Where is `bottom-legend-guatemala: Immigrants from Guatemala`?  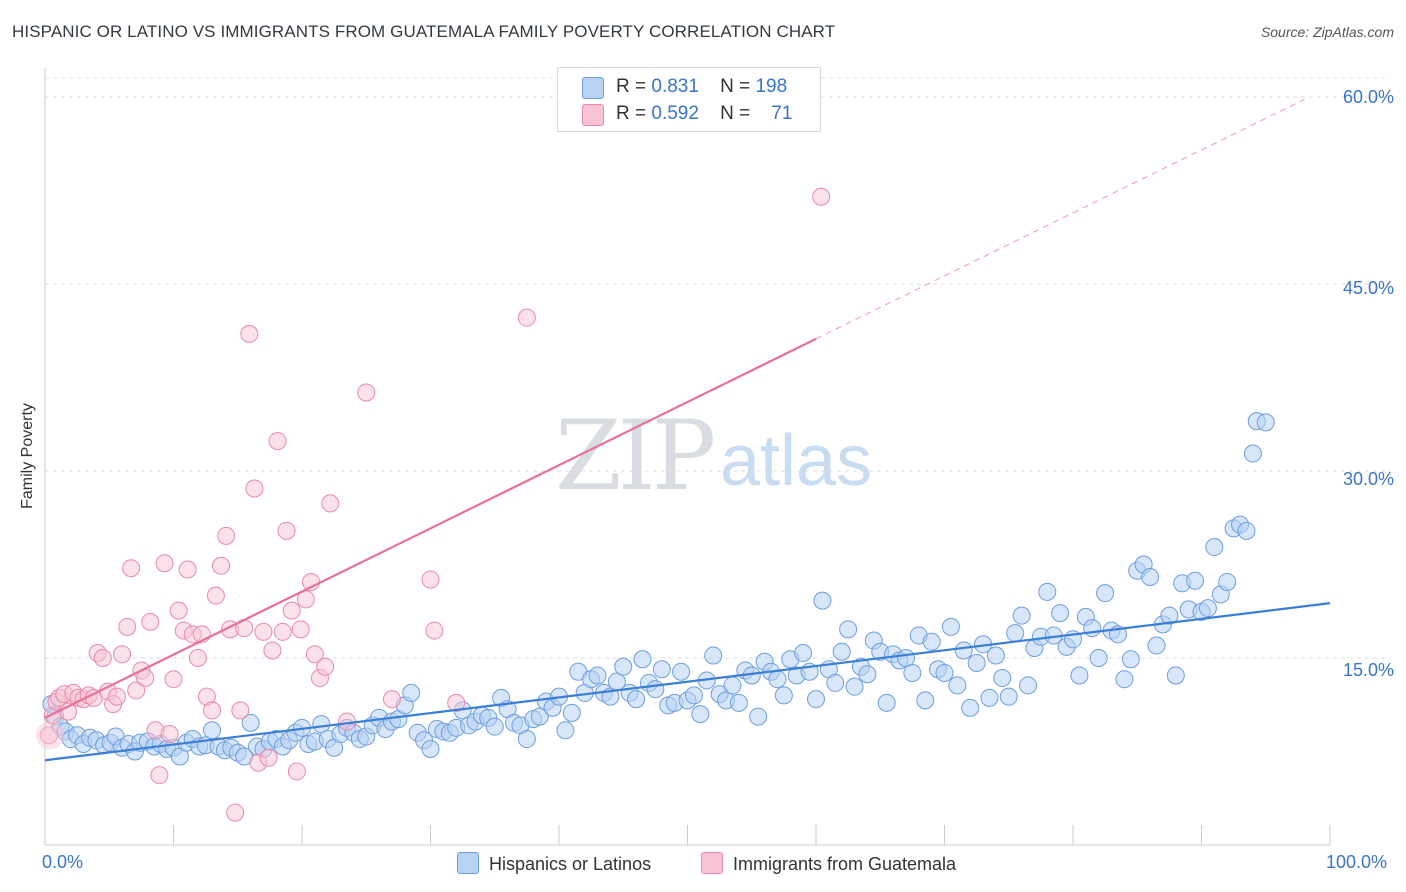 bottom-legend-guatemala: Immigrants from Guatemala is located at coordinates (828, 863).